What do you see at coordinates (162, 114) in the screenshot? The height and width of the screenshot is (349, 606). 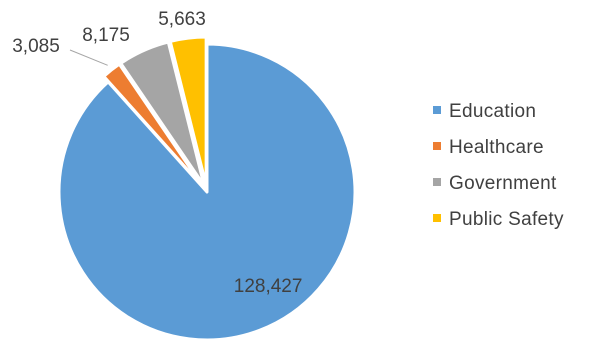 I see `pie-slice-government` at bounding box center [162, 114].